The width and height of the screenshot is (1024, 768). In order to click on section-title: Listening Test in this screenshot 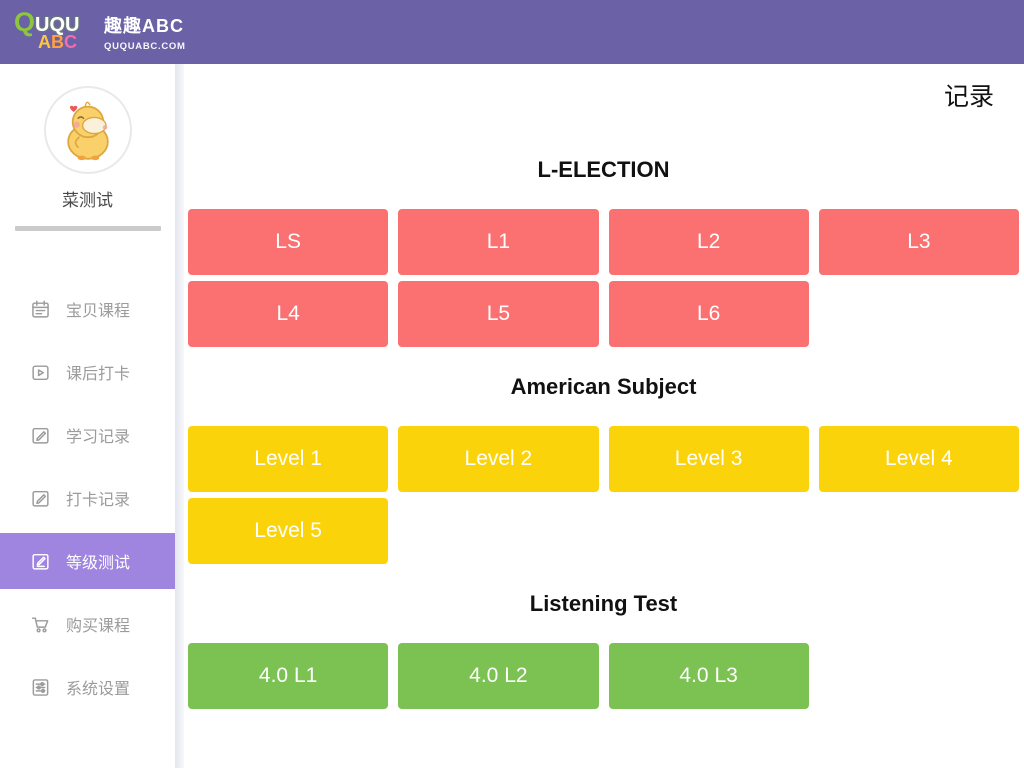, I will do `click(603, 603)`.